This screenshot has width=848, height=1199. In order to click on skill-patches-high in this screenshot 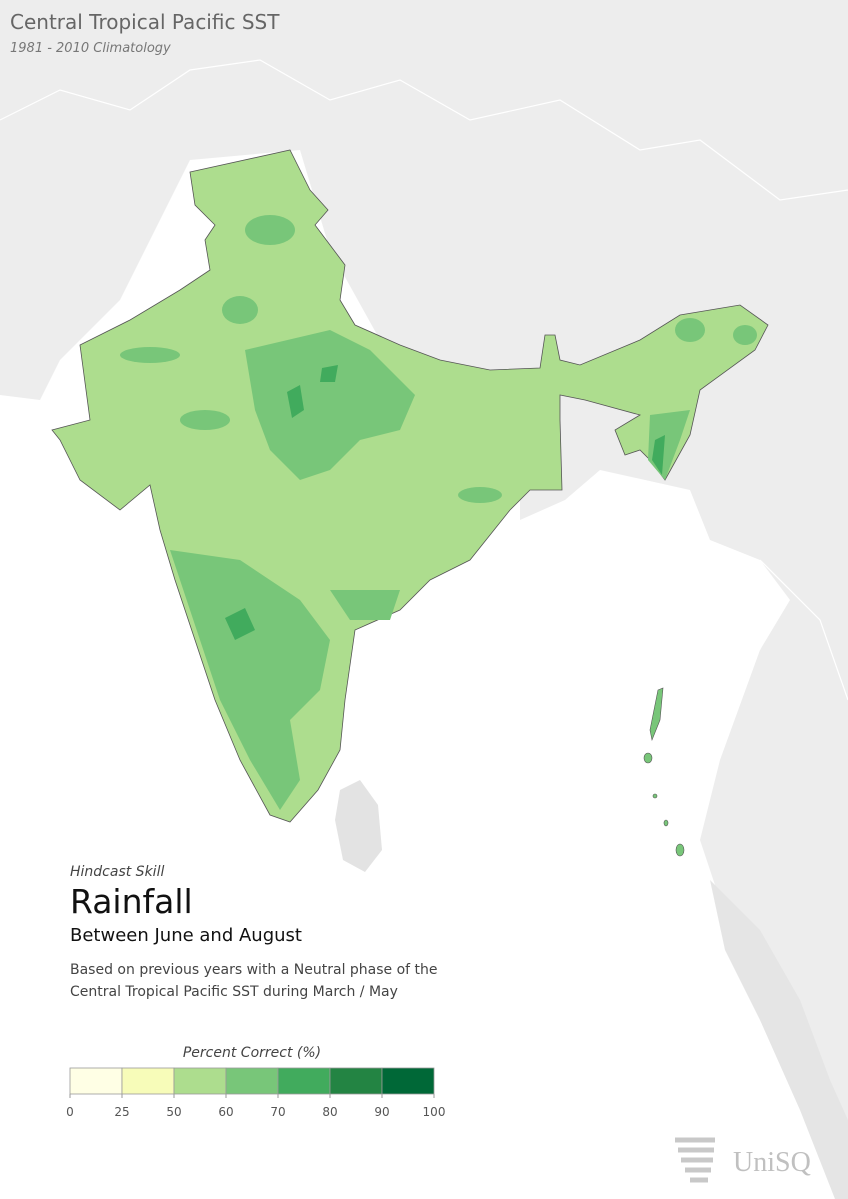, I will do `click(445, 502)`.